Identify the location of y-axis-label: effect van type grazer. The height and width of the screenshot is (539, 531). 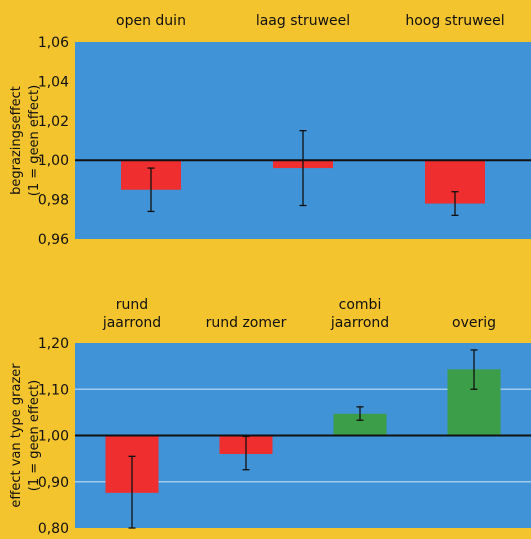
(16, 435).